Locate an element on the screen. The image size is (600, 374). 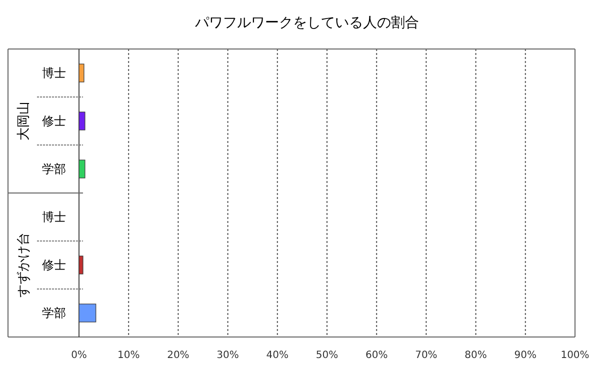
x-tick-label: 60% is located at coordinates (376, 355).